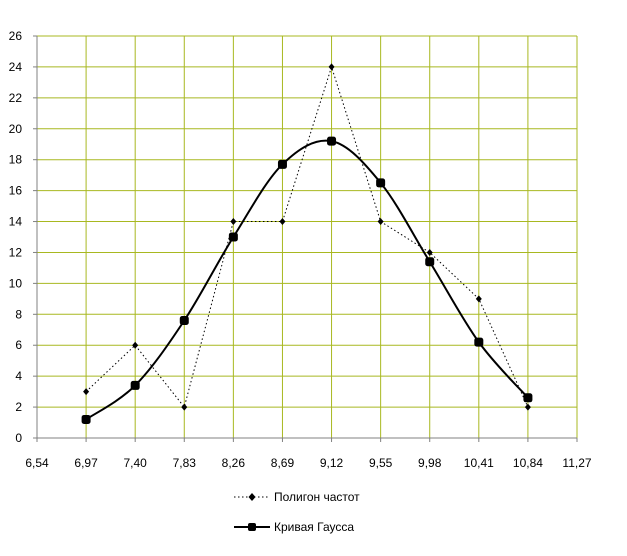 This screenshot has height=556, width=627. Describe the element at coordinates (16, 36) in the screenshot. I see `y-tick-label: 26` at that location.